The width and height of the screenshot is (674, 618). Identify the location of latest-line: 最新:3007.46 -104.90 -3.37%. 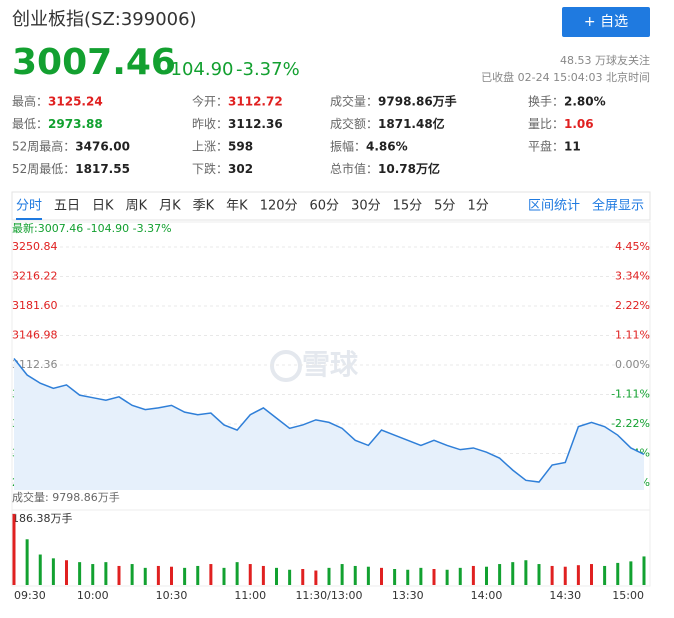
(92, 228).